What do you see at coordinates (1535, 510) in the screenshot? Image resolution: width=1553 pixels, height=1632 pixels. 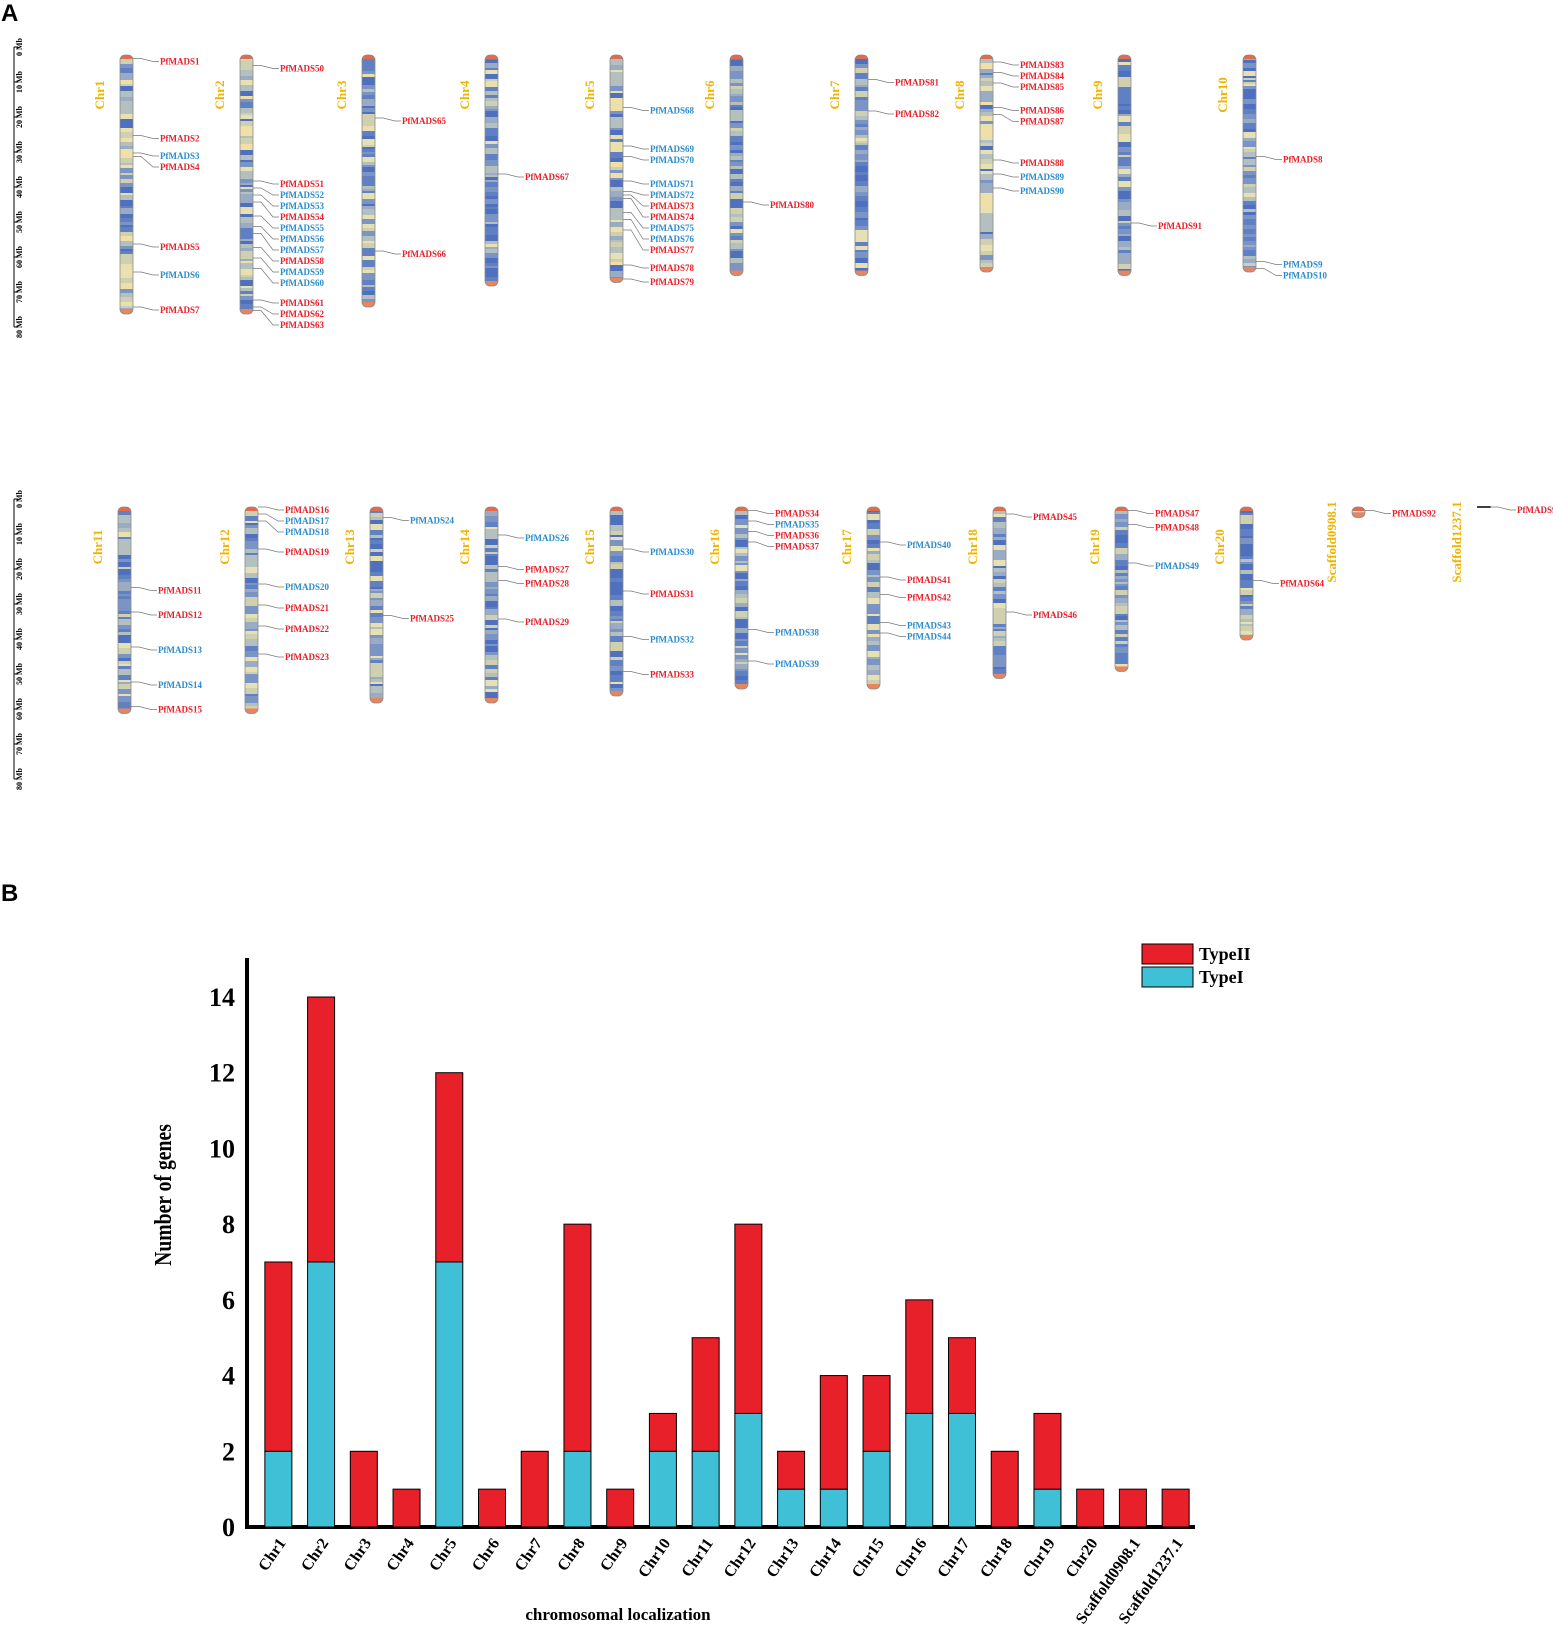 I see `gene-label: PfMADS93` at bounding box center [1535, 510].